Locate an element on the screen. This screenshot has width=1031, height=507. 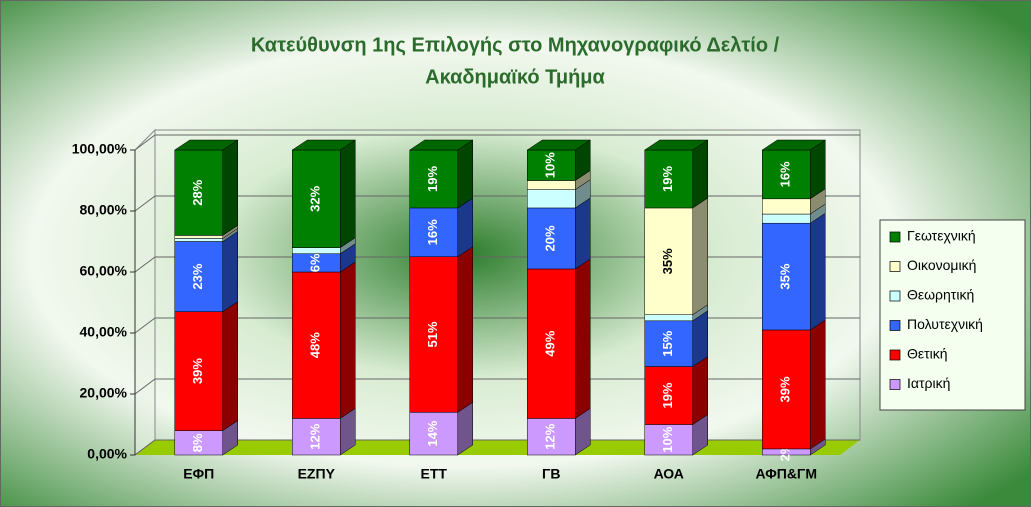
data-label: 51% is located at coordinates (432, 334).